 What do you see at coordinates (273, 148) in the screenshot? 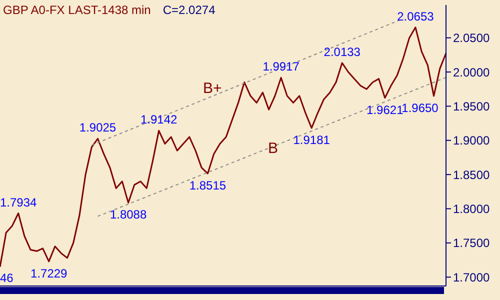
I see `annotation: B` at bounding box center [273, 148].